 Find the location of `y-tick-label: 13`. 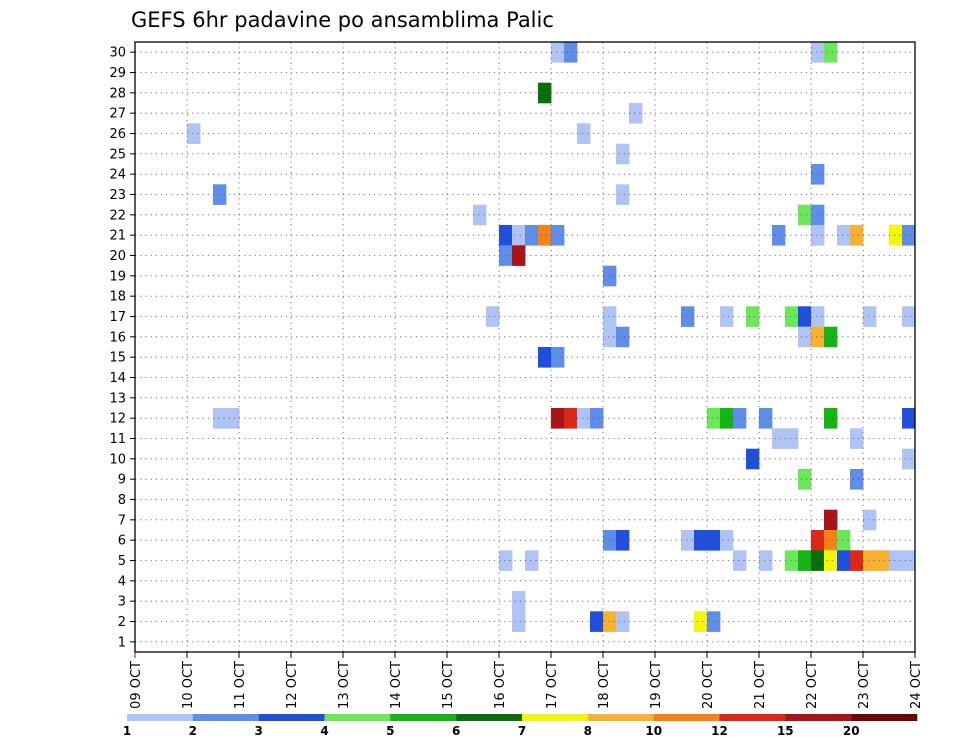

y-tick-label: 13 is located at coordinates (117, 398).